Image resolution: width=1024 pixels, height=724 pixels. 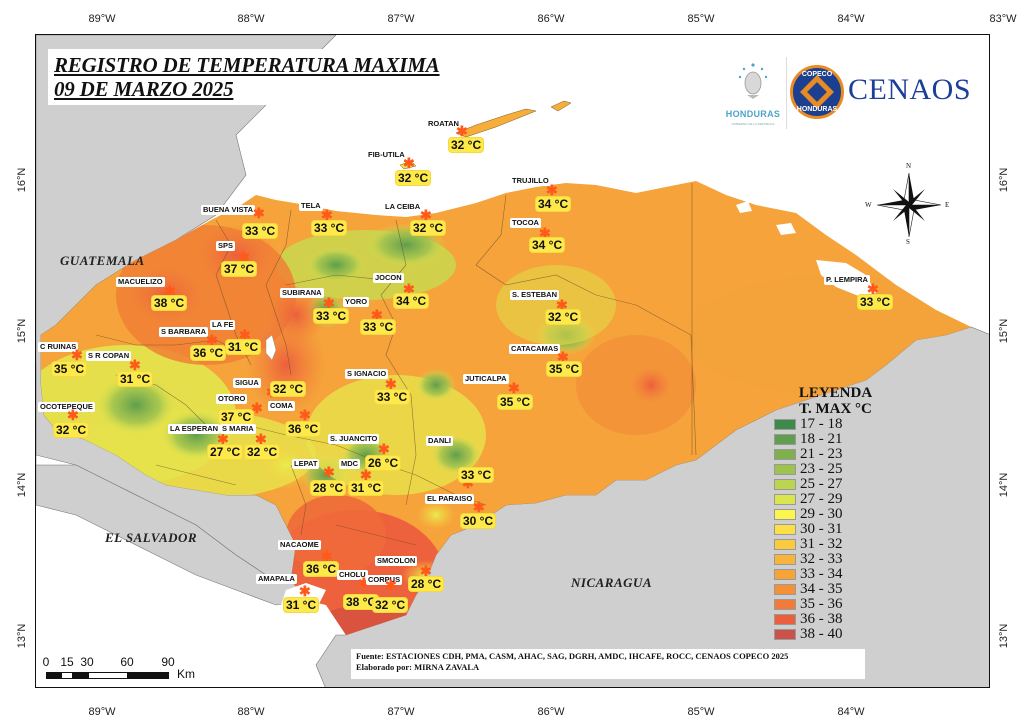 I want to click on scale-unit: Km, so click(x=186, y=674).